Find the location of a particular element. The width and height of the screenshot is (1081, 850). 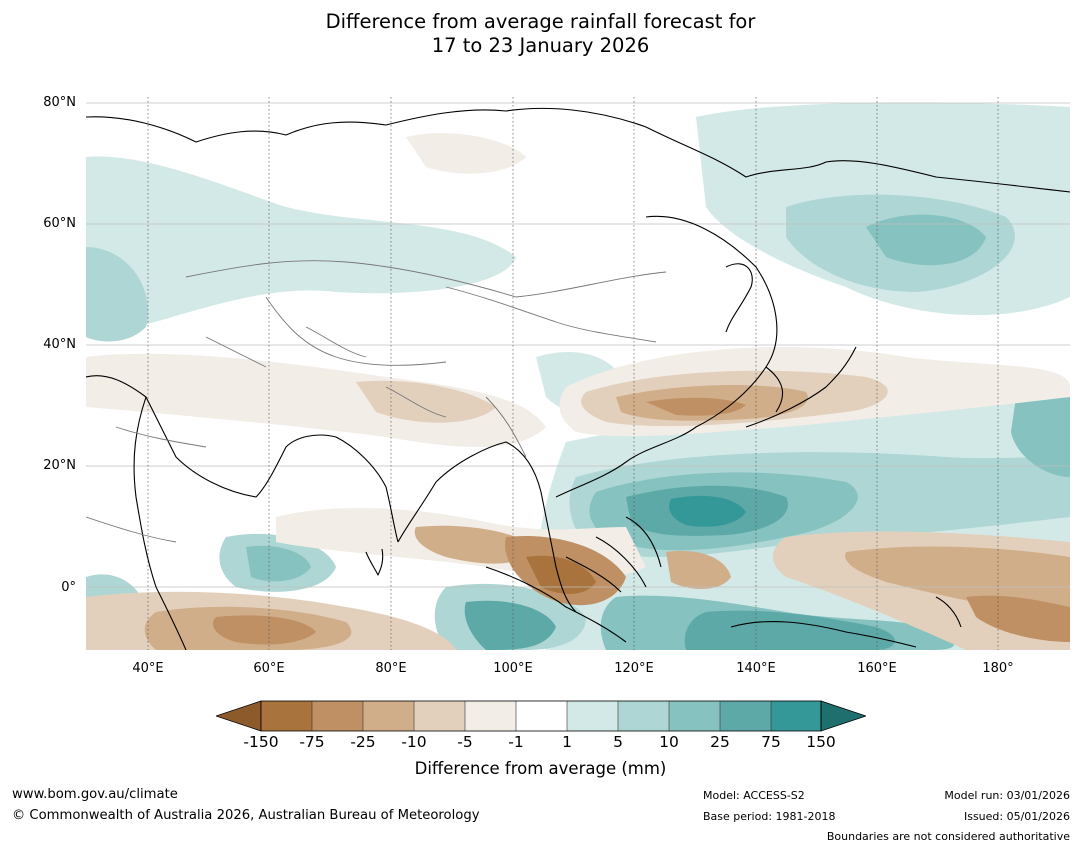

lon-label-180: 180° is located at coordinates (998, 668).